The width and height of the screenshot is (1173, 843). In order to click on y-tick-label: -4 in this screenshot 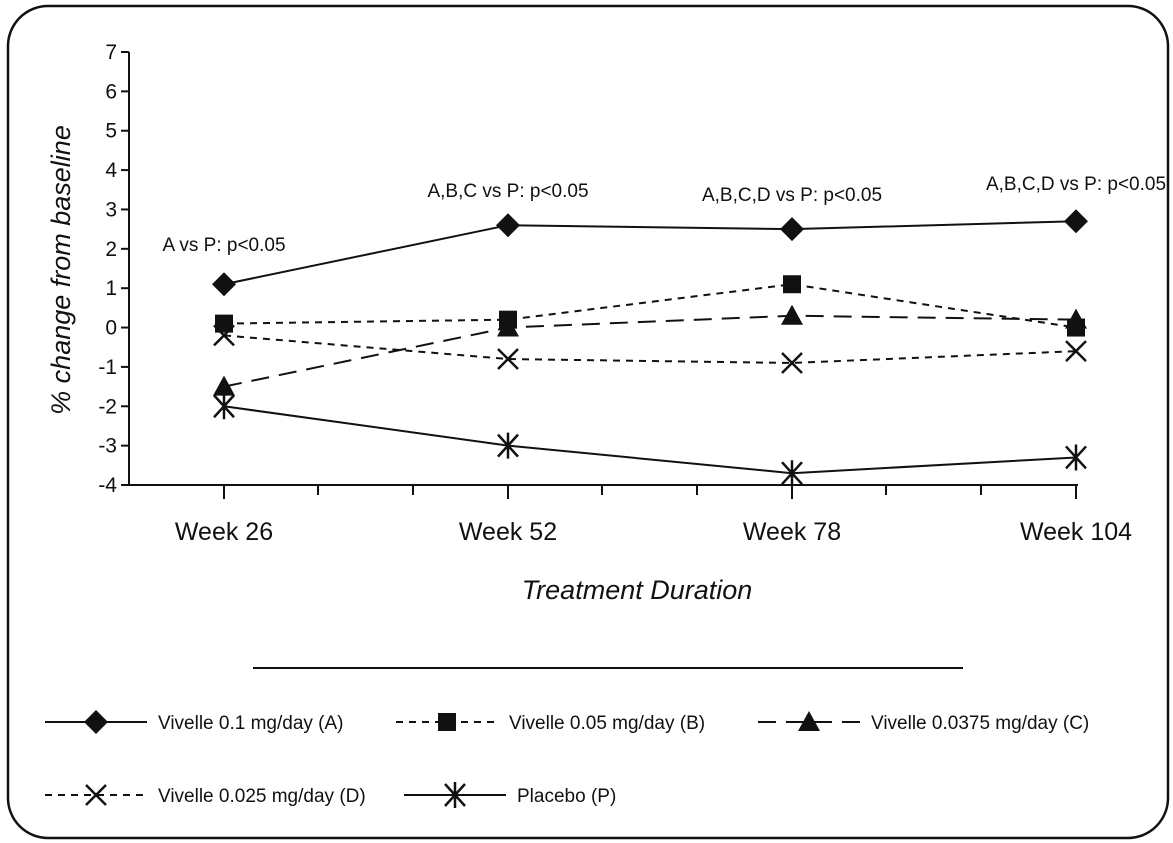, I will do `click(107, 485)`.